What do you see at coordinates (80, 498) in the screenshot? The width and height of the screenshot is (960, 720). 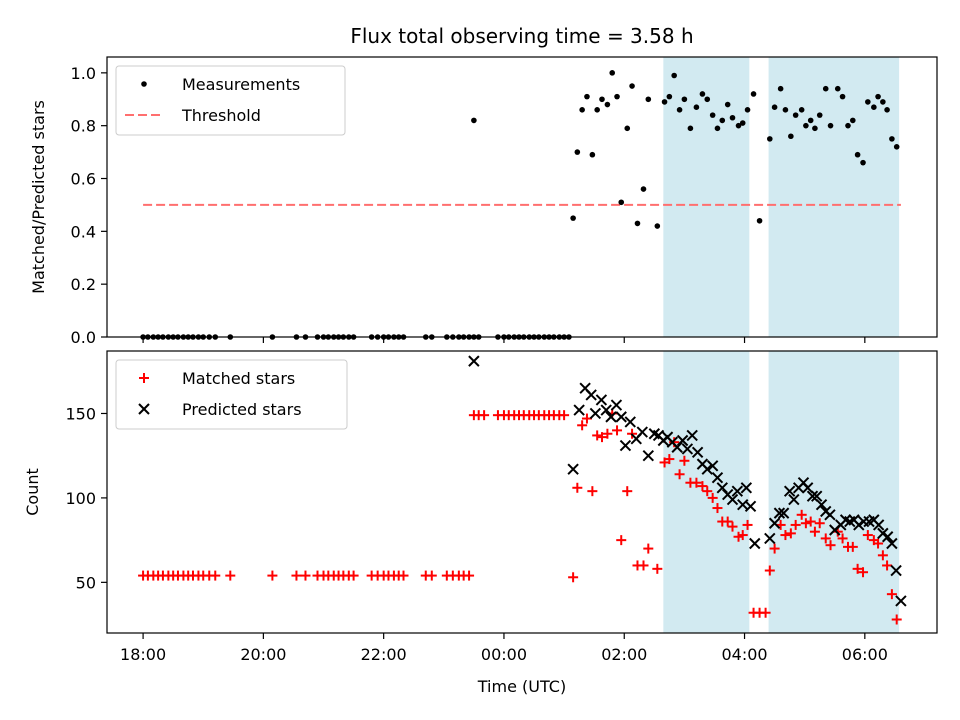 I see `y-tick-label: 100` at bounding box center [80, 498].